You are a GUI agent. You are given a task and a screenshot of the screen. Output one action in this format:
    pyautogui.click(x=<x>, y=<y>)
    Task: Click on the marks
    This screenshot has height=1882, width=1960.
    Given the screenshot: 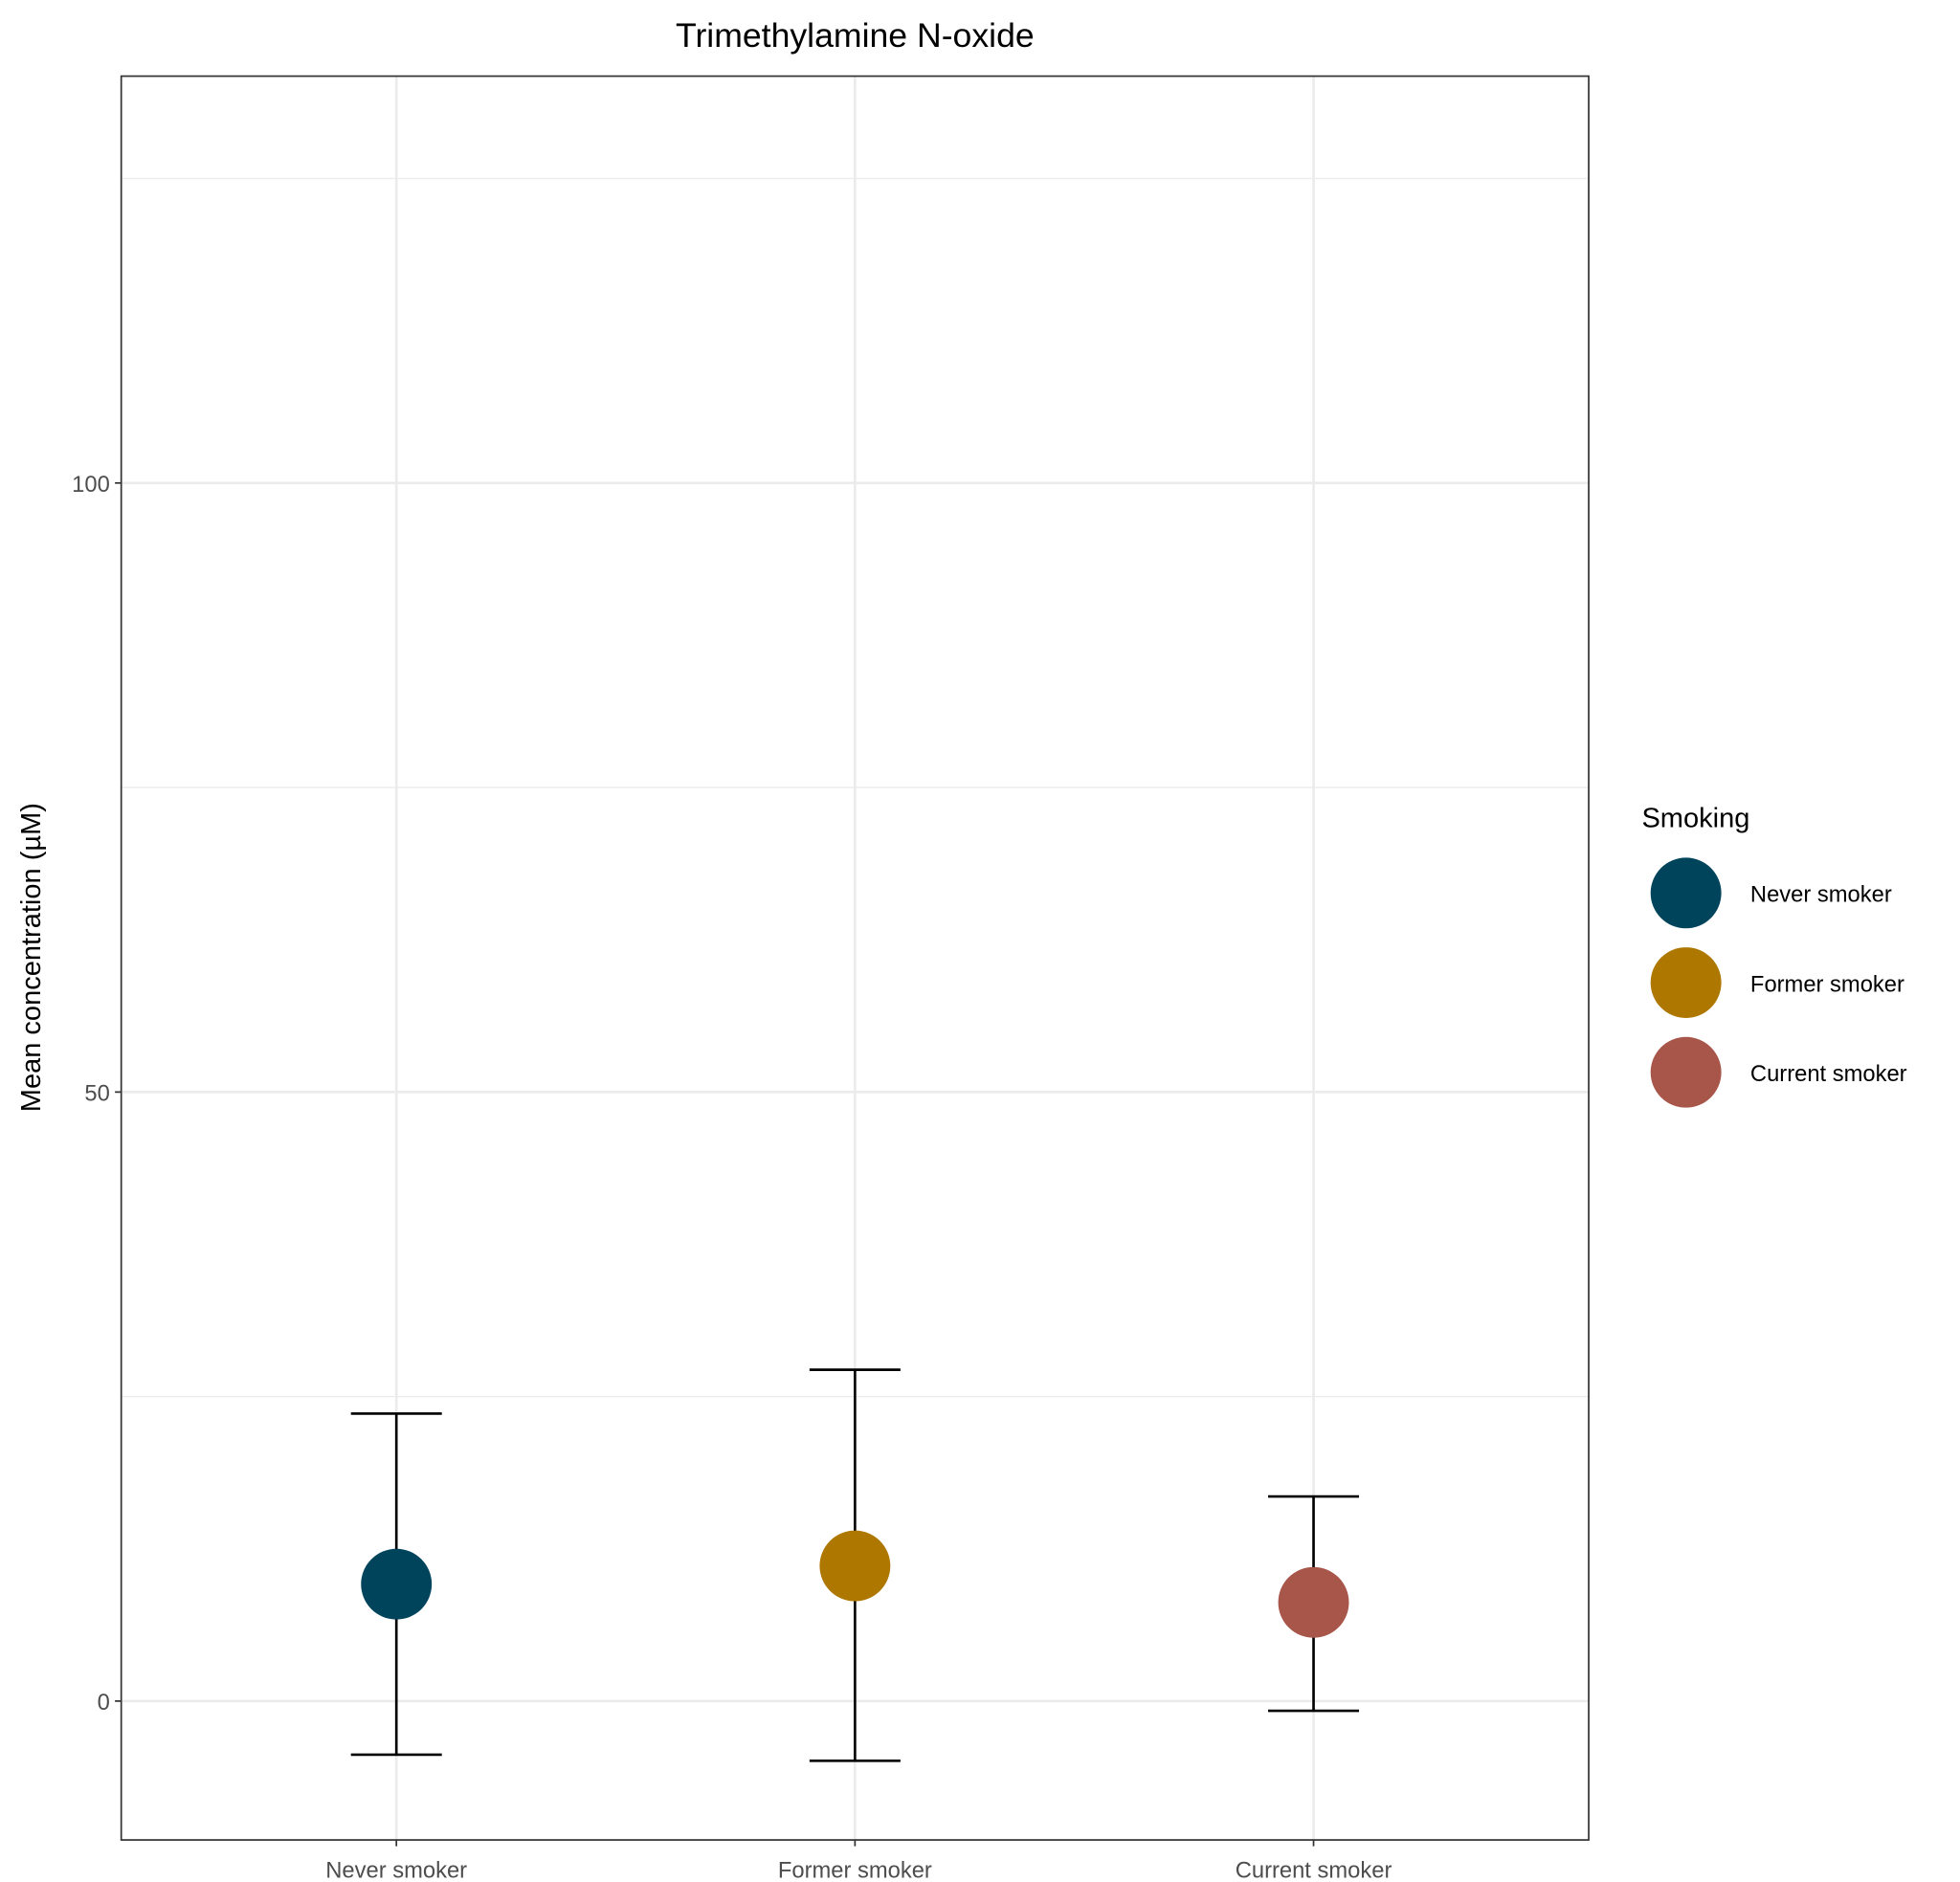 What is the action you would take?
    pyautogui.click(x=855, y=1565)
    